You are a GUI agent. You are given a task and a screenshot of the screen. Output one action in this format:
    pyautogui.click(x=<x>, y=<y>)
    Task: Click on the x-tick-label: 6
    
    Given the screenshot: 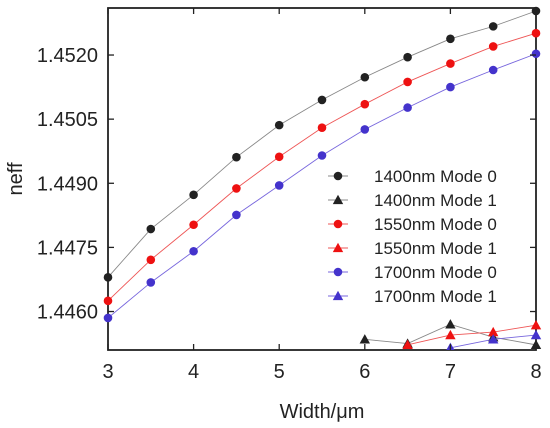 What is the action you would take?
    pyautogui.click(x=364, y=372)
    